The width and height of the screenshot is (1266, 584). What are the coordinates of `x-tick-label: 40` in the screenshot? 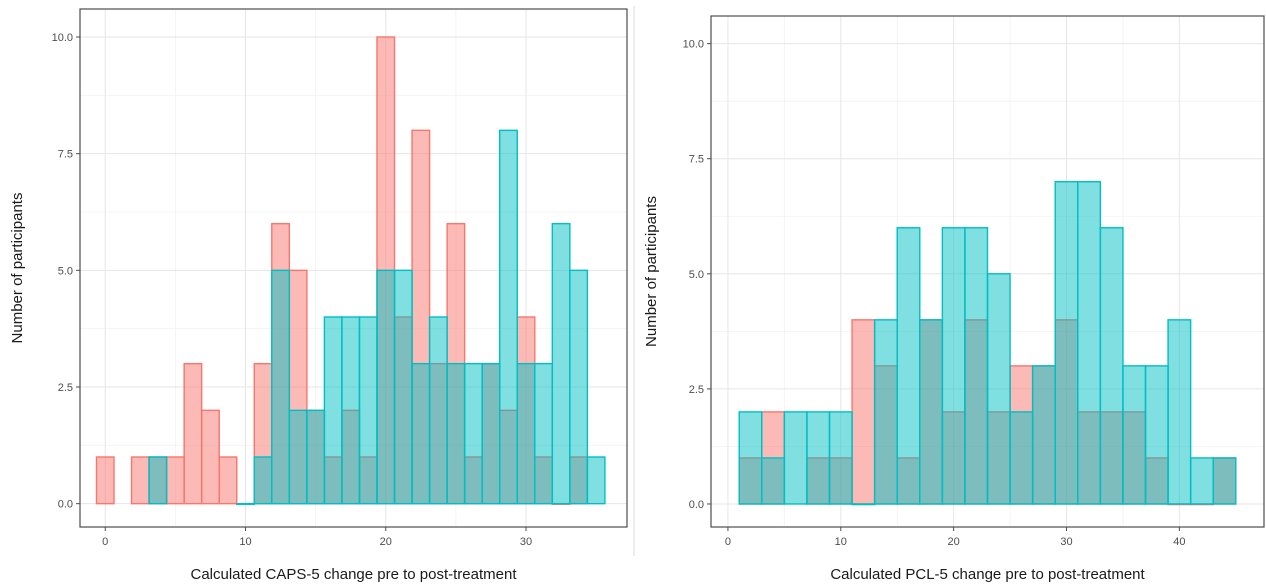 It's located at (1179, 542).